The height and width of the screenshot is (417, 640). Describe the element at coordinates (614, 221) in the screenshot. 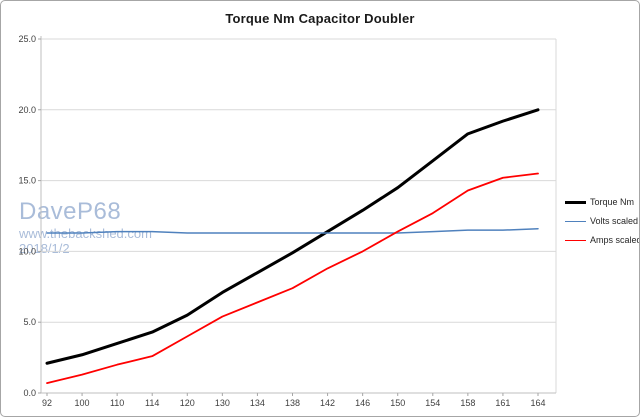

I see `legend-label: Volts scaled` at that location.